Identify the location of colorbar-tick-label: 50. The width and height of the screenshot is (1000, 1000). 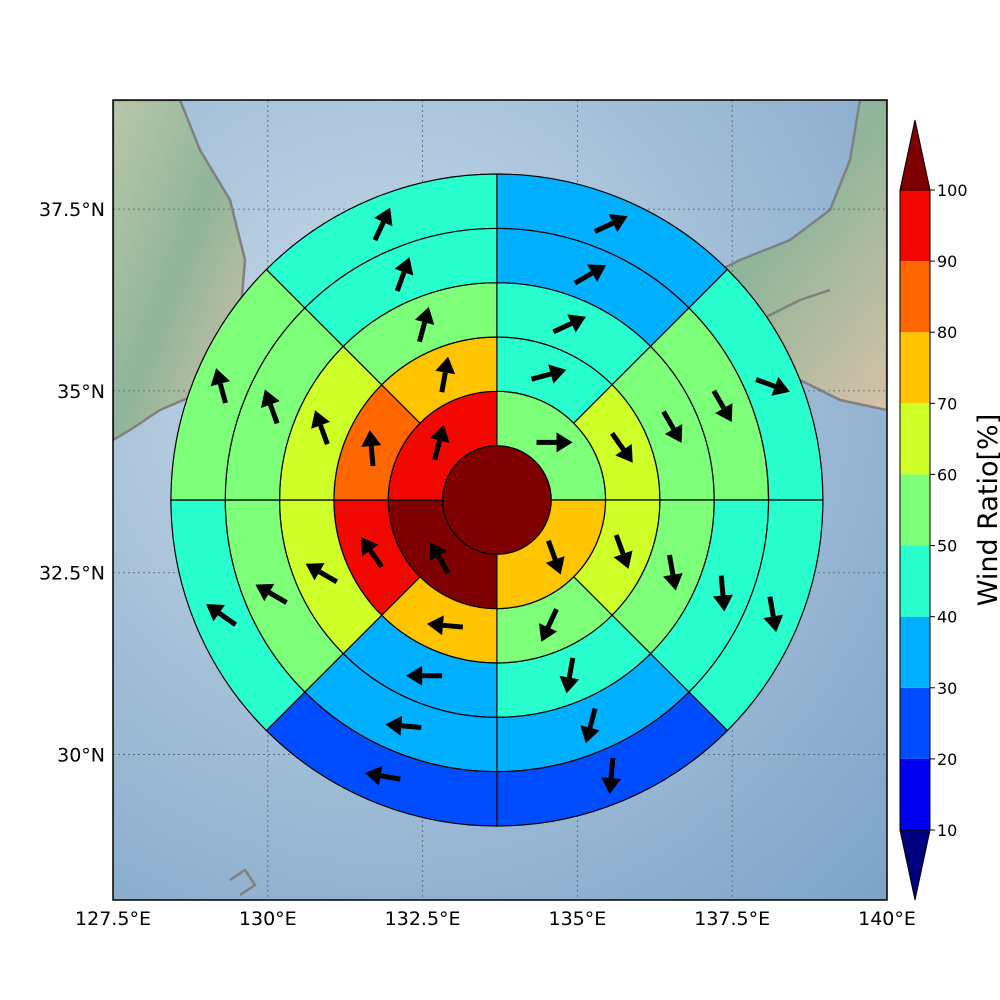
(947, 546).